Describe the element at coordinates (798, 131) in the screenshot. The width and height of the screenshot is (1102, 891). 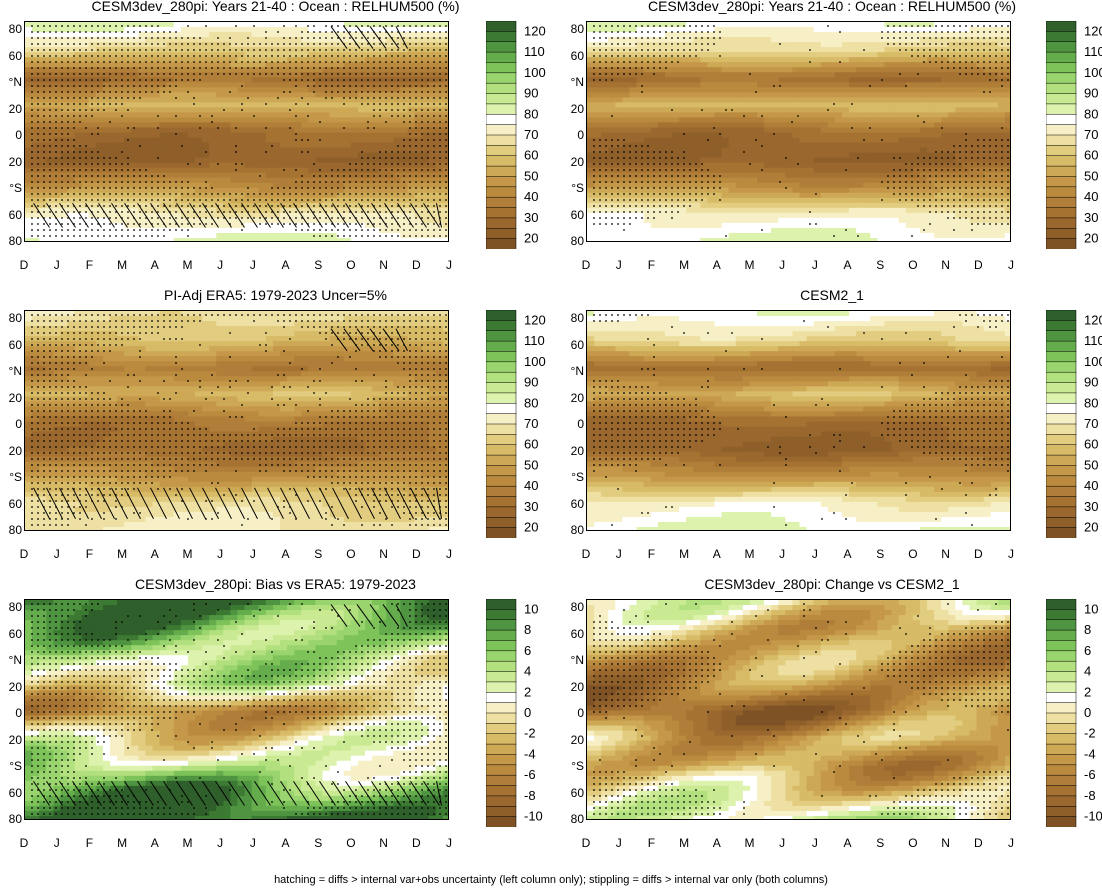
I see `heatmap-svg` at that location.